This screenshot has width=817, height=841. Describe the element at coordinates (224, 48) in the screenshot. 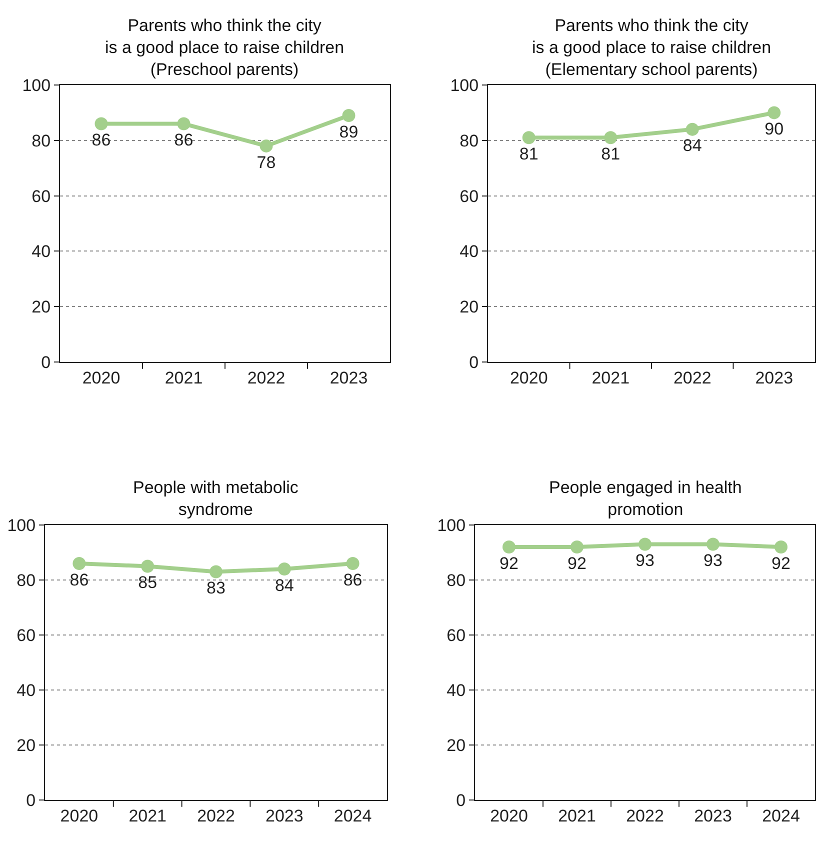

I see `chart-title: Parents who think the city is a good place to raise children (Preschool parents)` at that location.